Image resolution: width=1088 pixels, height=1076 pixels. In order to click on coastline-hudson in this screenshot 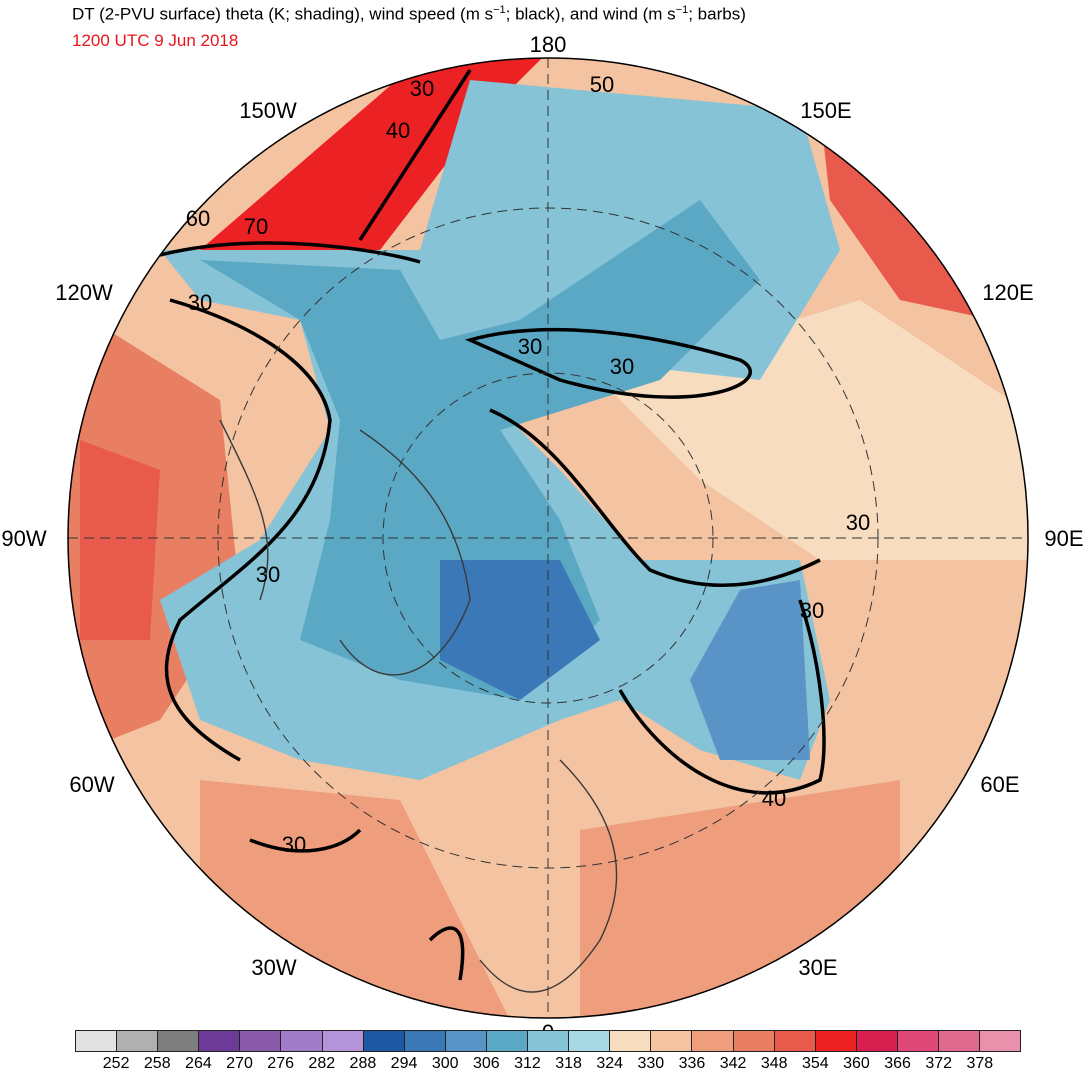, I will do `click(244, 510)`.